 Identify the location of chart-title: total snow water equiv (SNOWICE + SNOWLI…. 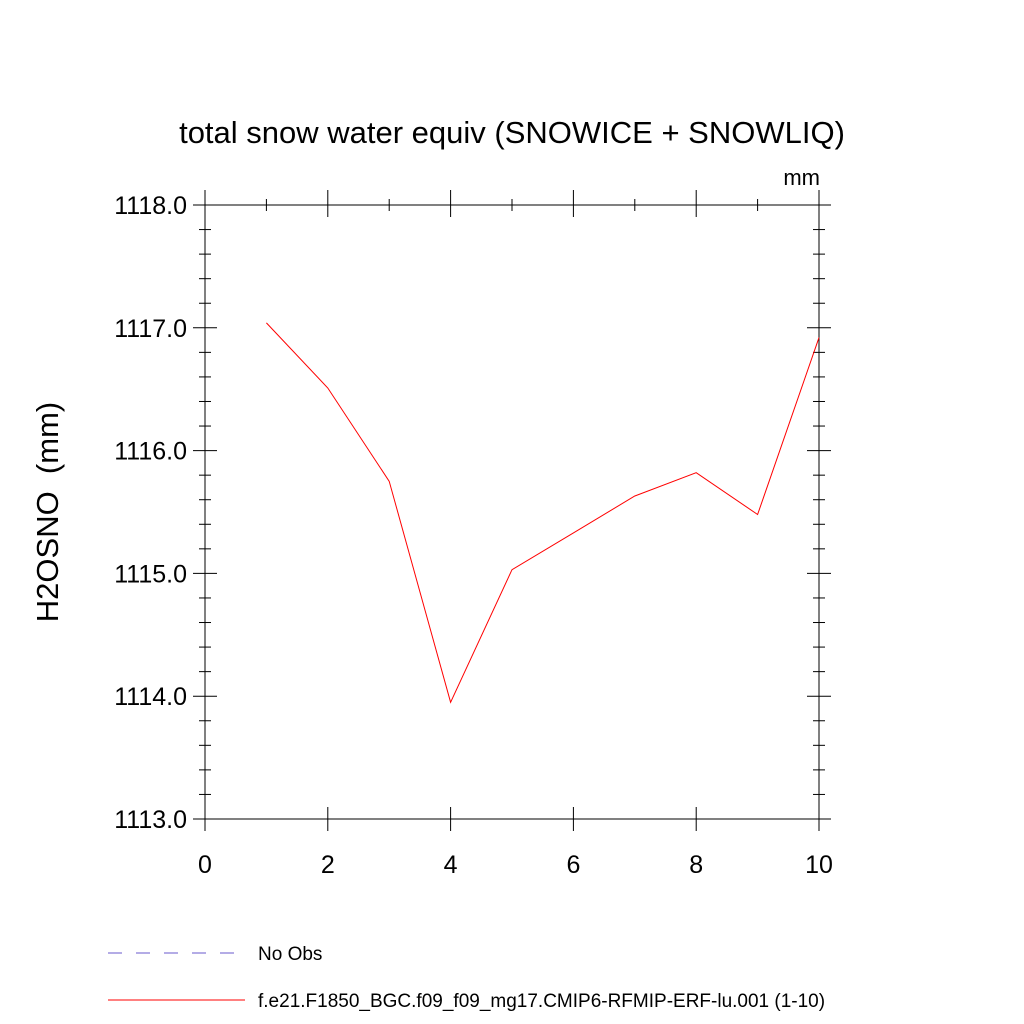
(512, 132).